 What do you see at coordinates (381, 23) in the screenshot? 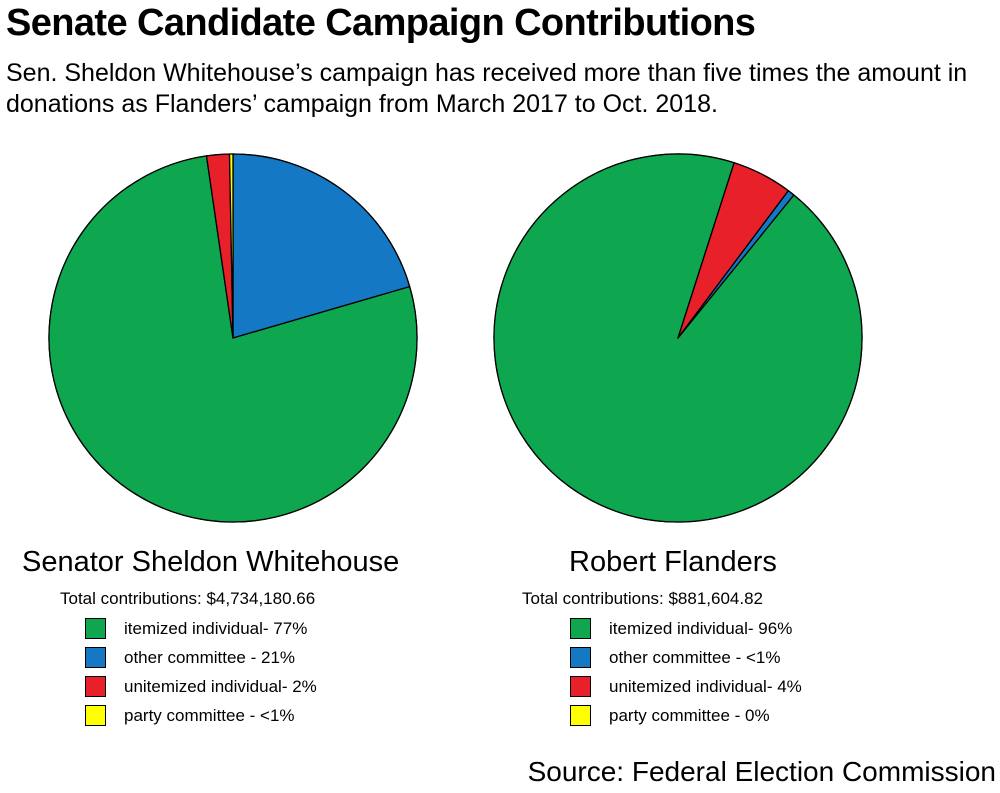
I see `chart-title: Senate Candidate Campaign Contributions` at bounding box center [381, 23].